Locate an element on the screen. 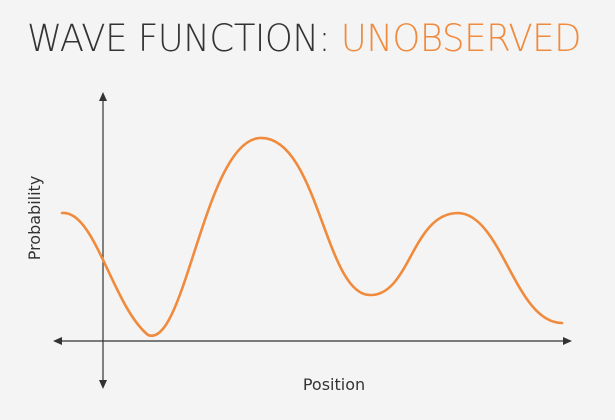 Image resolution: width=615 pixels, height=420 pixels. title-accent-text: UNOBSERVED is located at coordinates (461, 38).